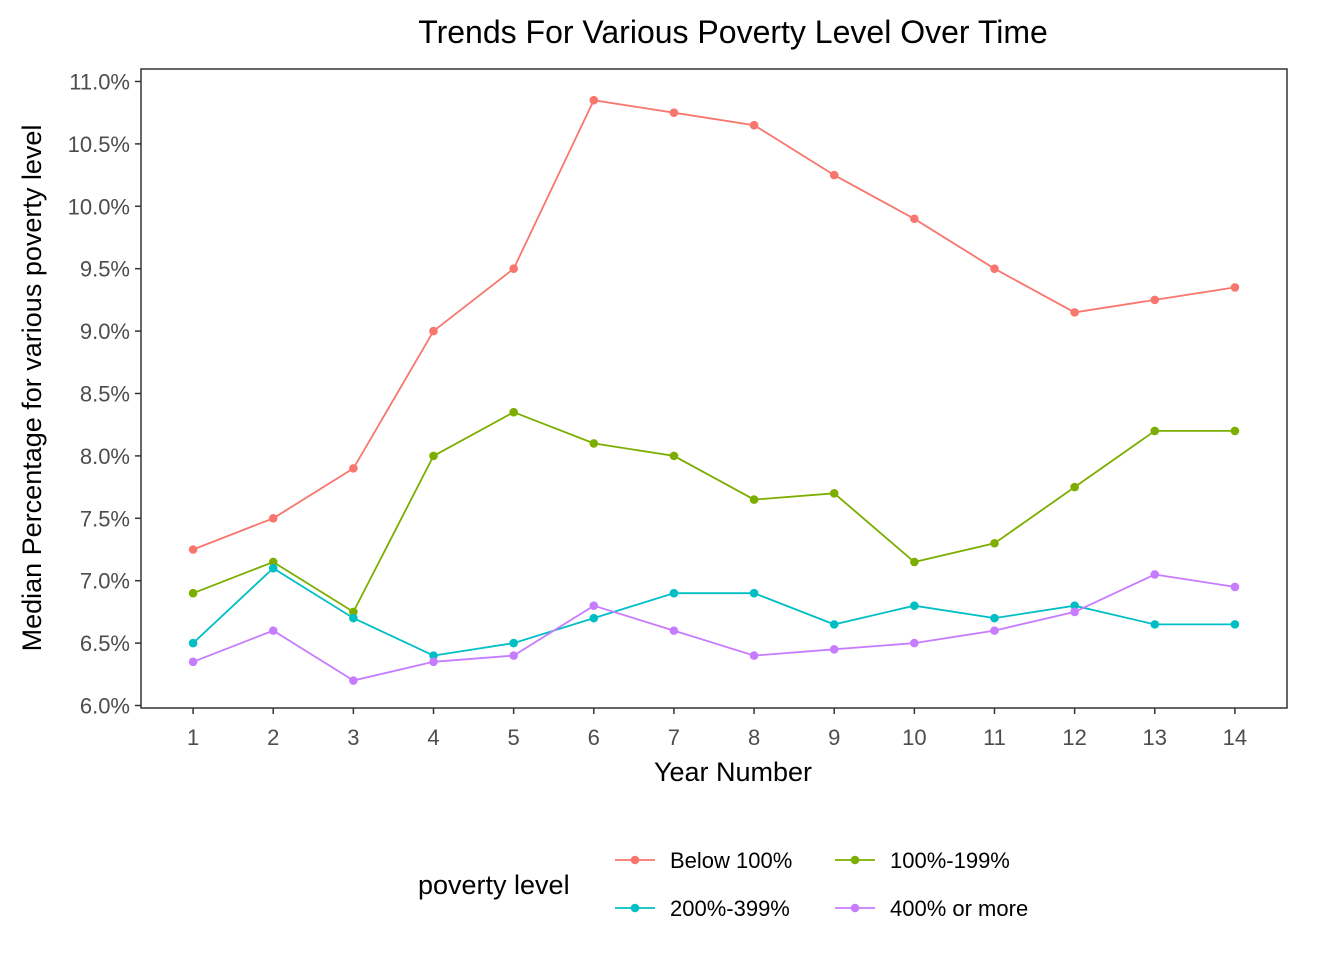 The width and height of the screenshot is (1344, 960). I want to click on series-400-or-more, so click(714, 627).